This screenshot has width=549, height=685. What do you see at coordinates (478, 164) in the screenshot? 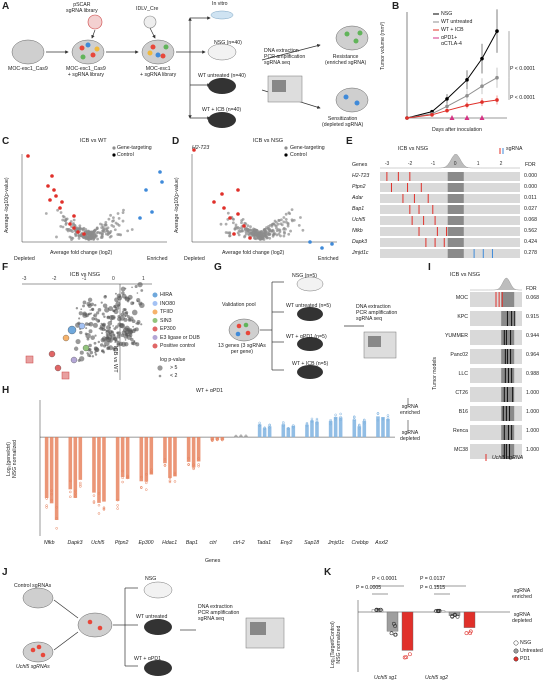
I see `e-tick-label: 1` at bounding box center [478, 164].